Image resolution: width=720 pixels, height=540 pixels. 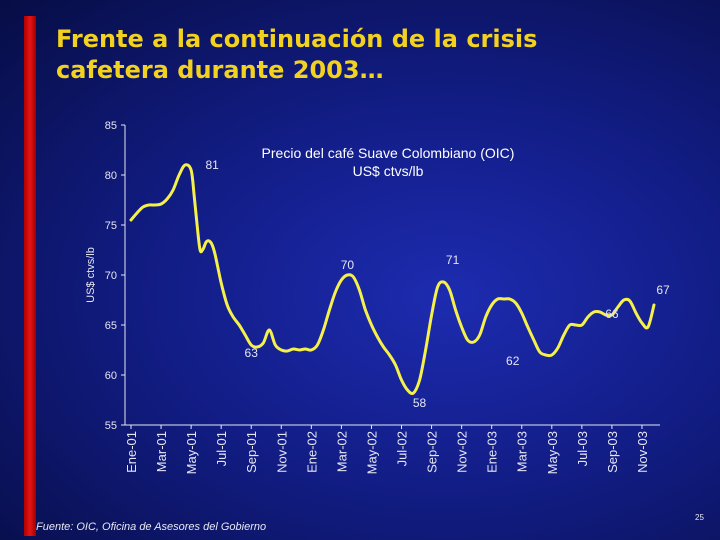 I want to click on x-tick-label: Sep-03, so click(x=612, y=452).